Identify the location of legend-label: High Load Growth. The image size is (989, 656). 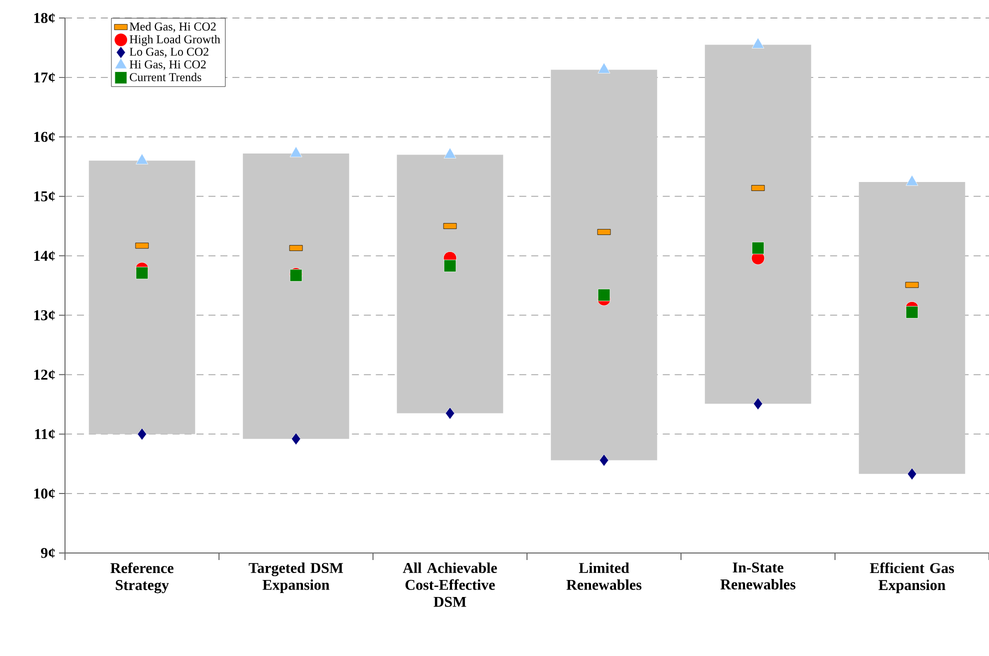
(175, 40).